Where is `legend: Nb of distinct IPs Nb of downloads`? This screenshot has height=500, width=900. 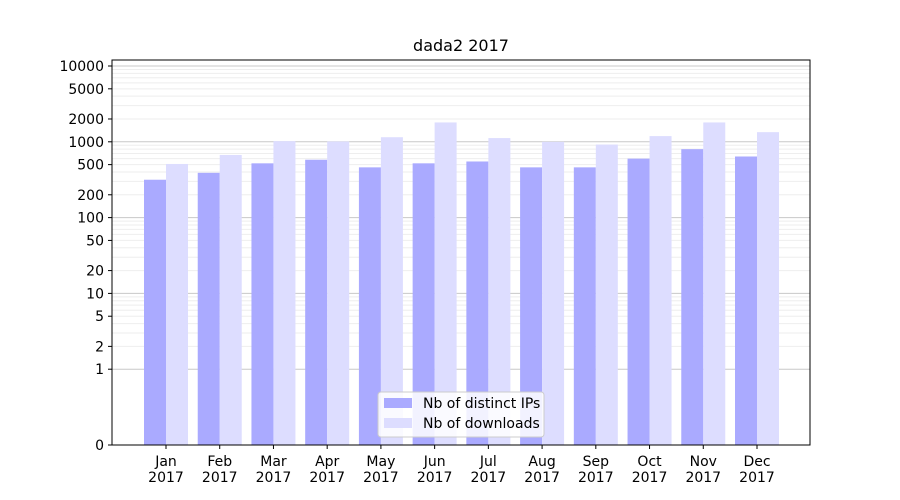
legend: Nb of distinct IPs Nb of downloads is located at coordinates (461, 414).